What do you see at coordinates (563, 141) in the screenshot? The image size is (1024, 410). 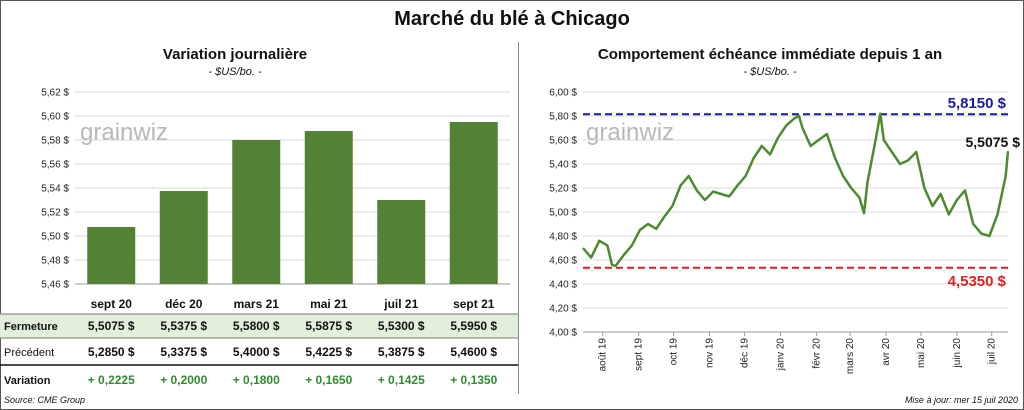 I see `line-y-tick-label: 5,60 $` at bounding box center [563, 141].